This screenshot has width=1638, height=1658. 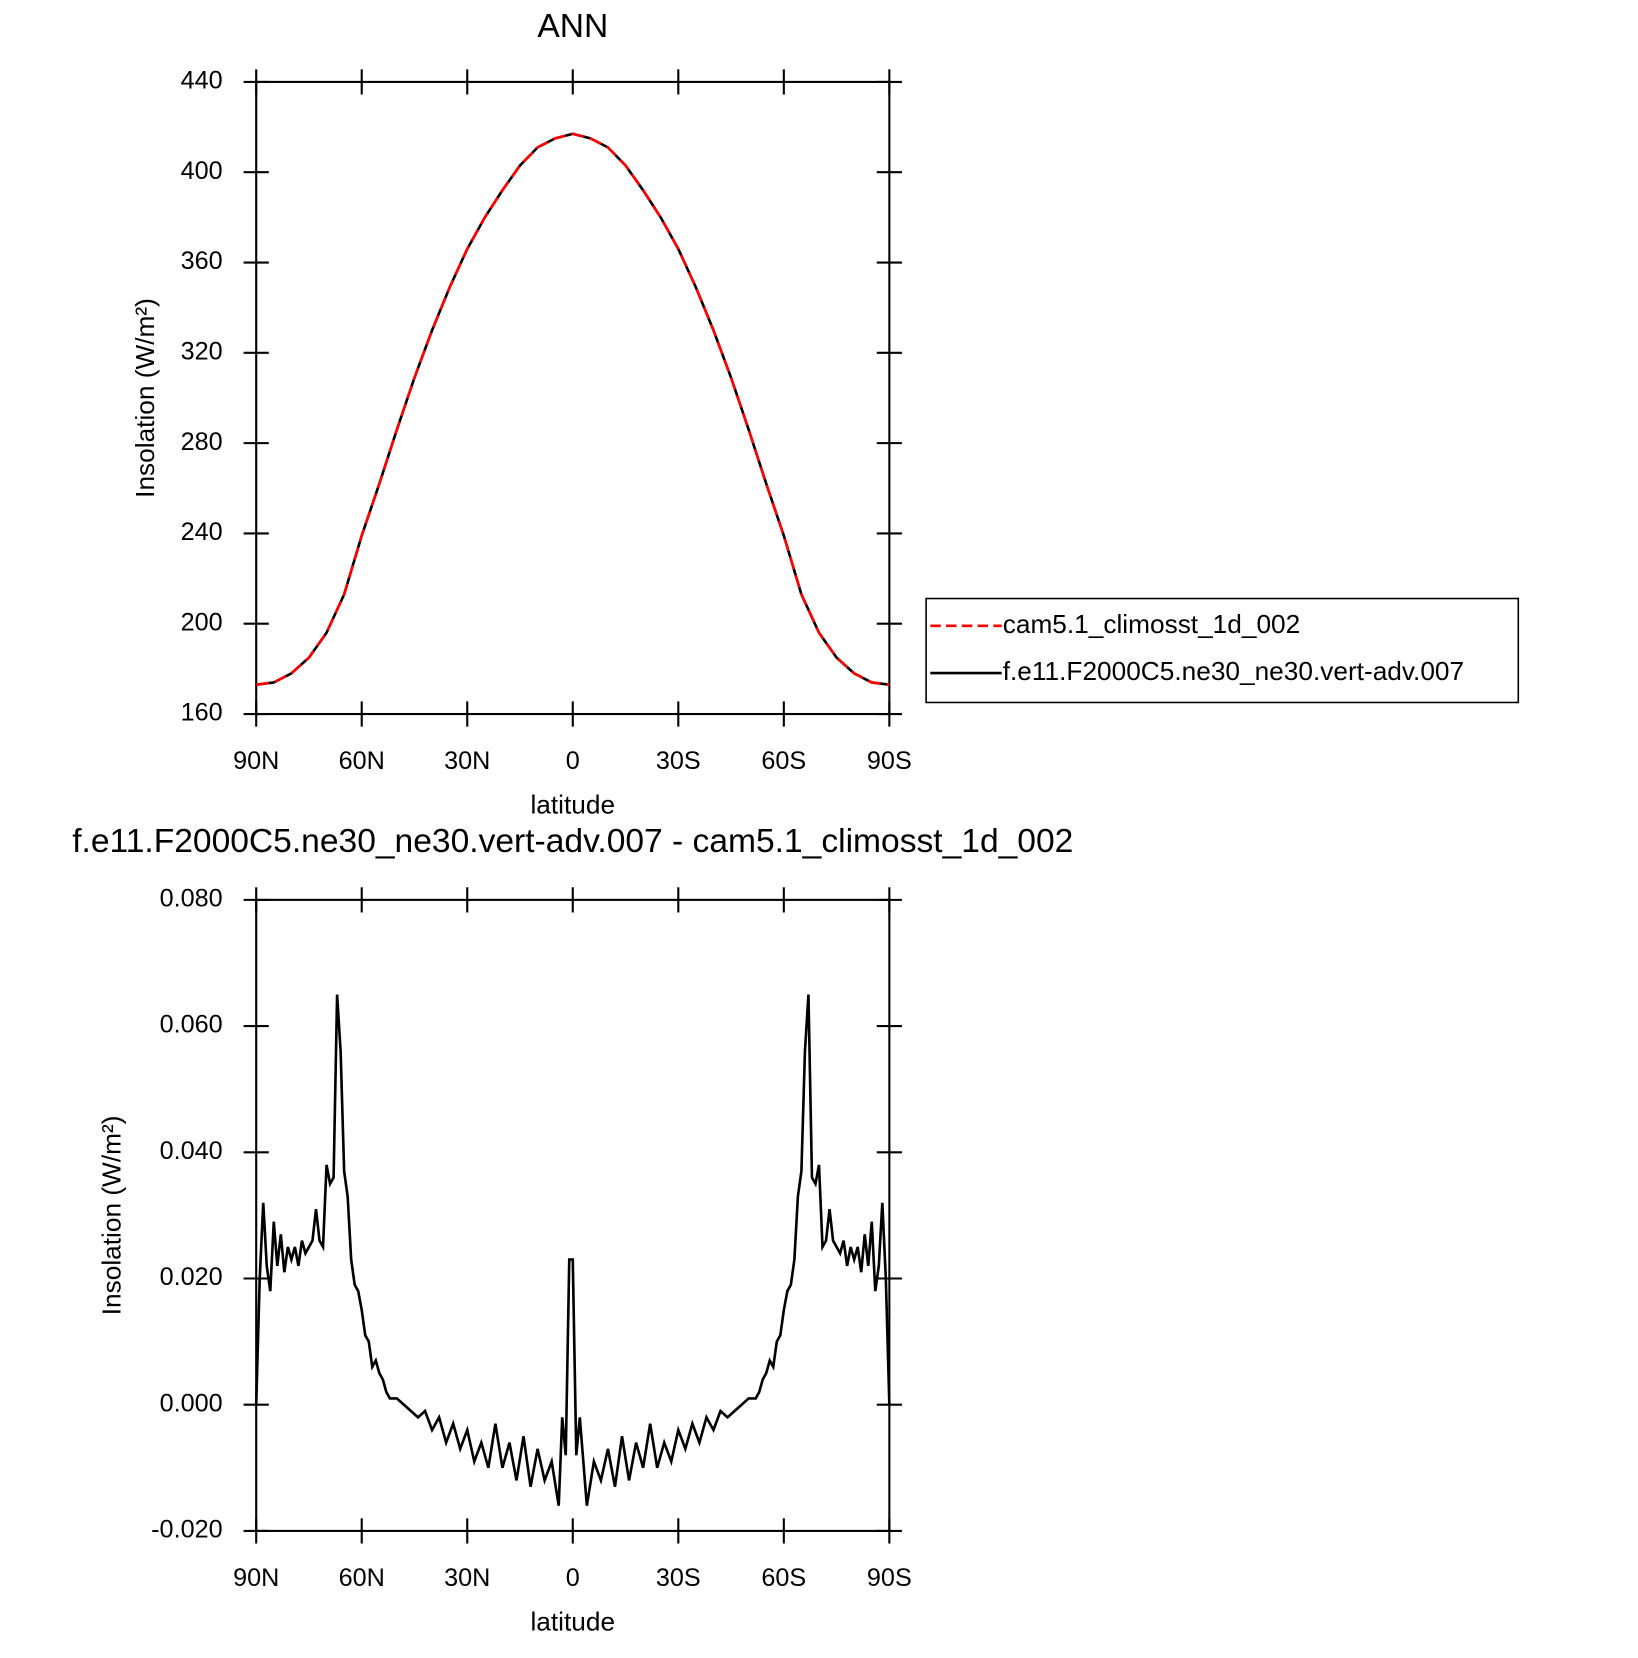 What do you see at coordinates (191, 899) in the screenshot?
I see `y-tick-label: 0.080` at bounding box center [191, 899].